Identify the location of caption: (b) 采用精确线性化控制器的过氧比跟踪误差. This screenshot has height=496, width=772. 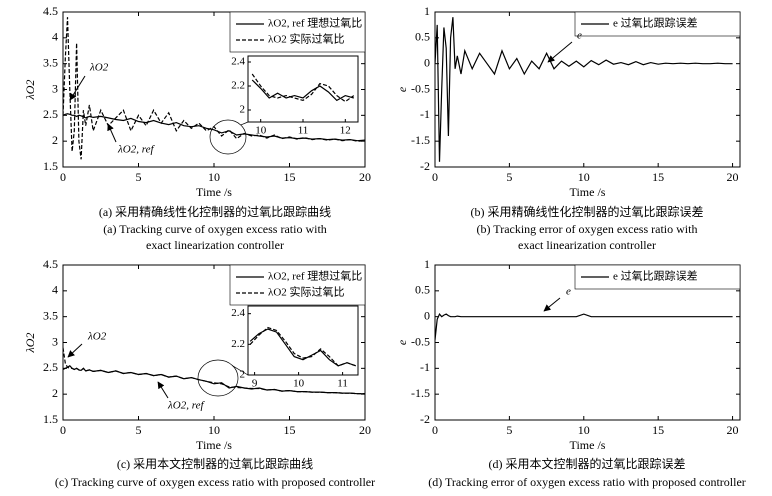
(587, 211).